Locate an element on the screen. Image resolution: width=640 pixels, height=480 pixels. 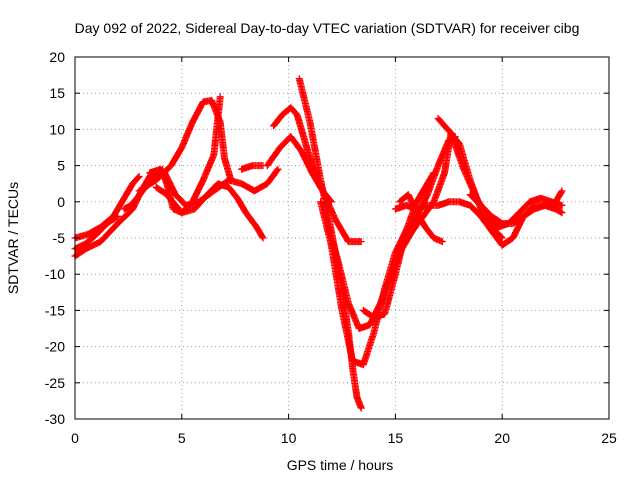
y-tick-label: -20 is located at coordinates (55, 347).